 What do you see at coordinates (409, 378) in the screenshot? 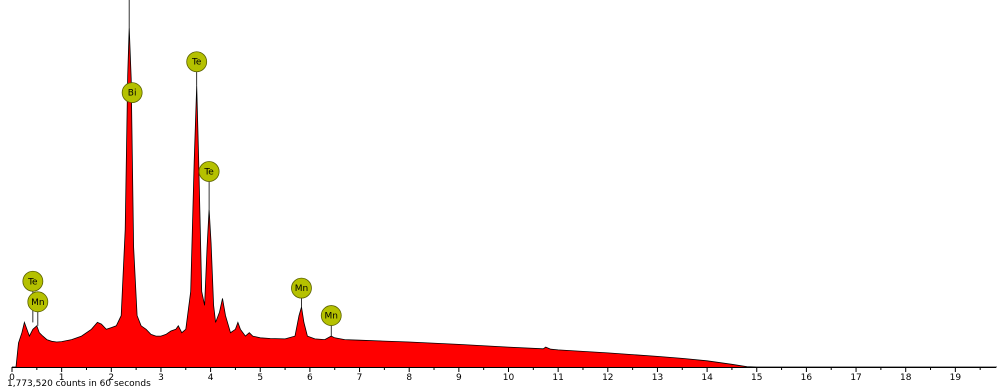
I see `x-tick-label: 8` at bounding box center [409, 378].